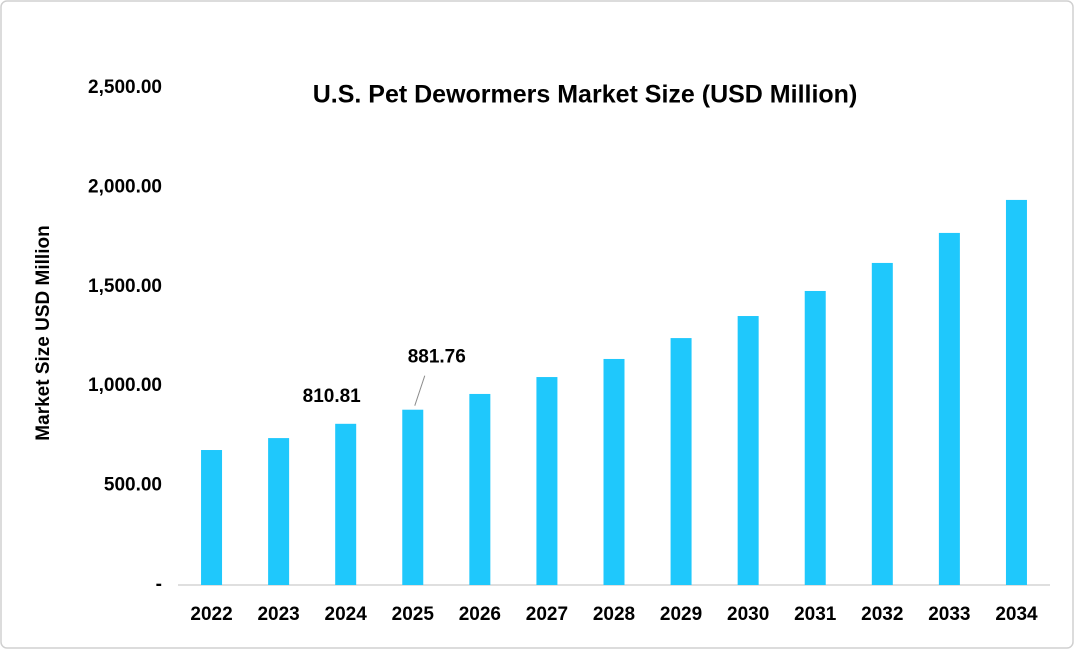 The width and height of the screenshot is (1074, 650). What do you see at coordinates (882, 614) in the screenshot?
I see `x-tick-label: 2032` at bounding box center [882, 614].